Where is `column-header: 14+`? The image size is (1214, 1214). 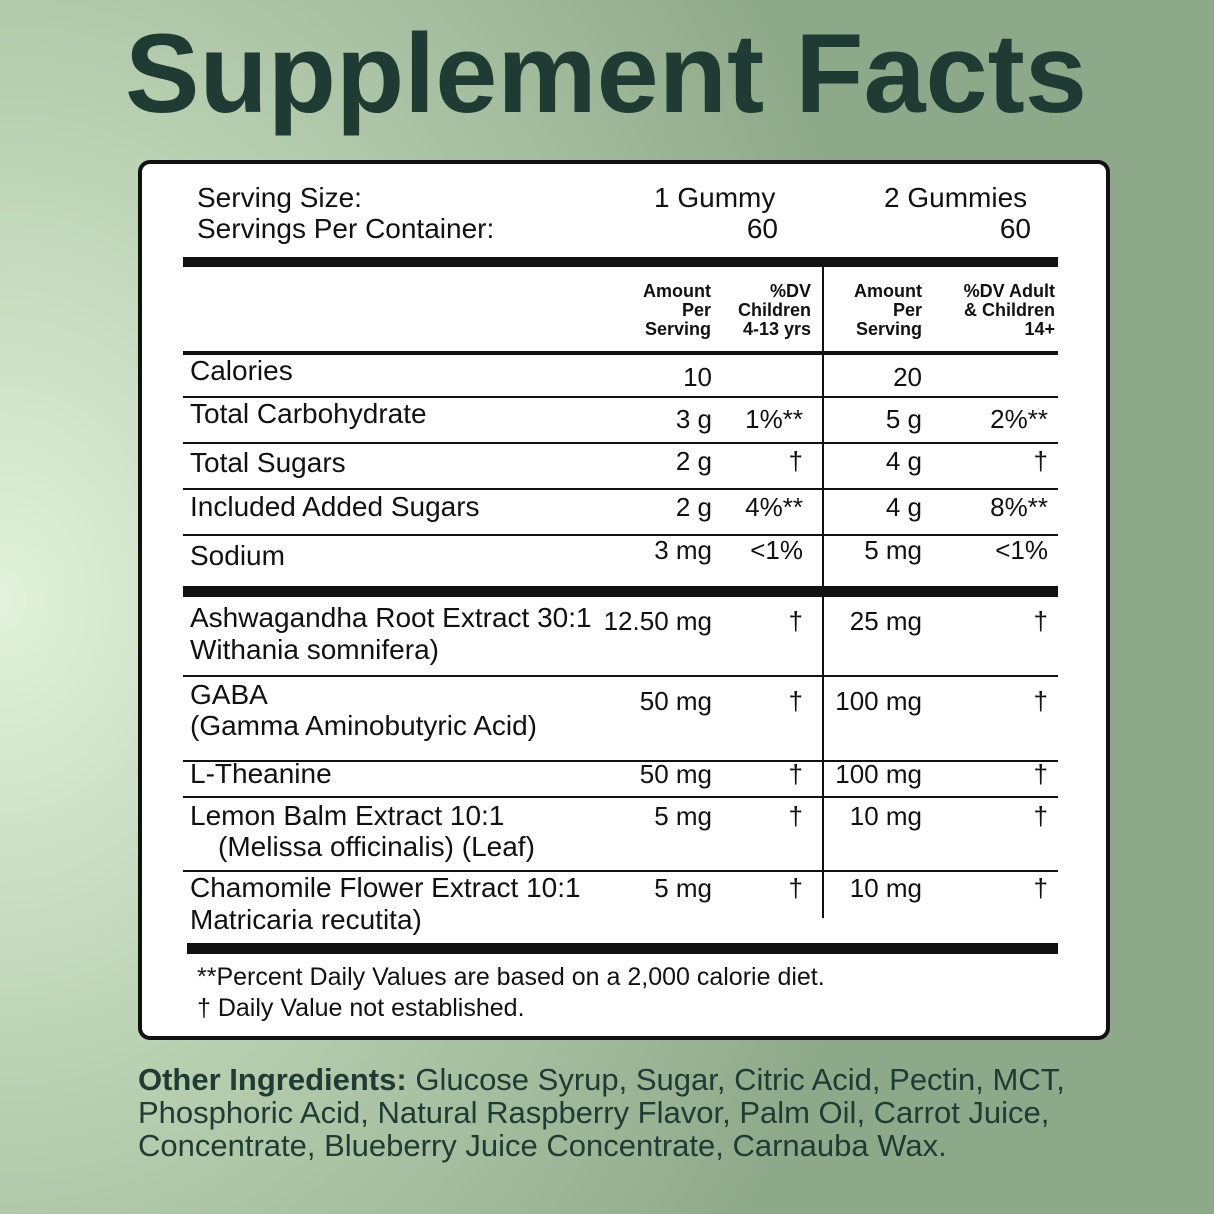 column-header: 14+ is located at coordinates (1039, 329).